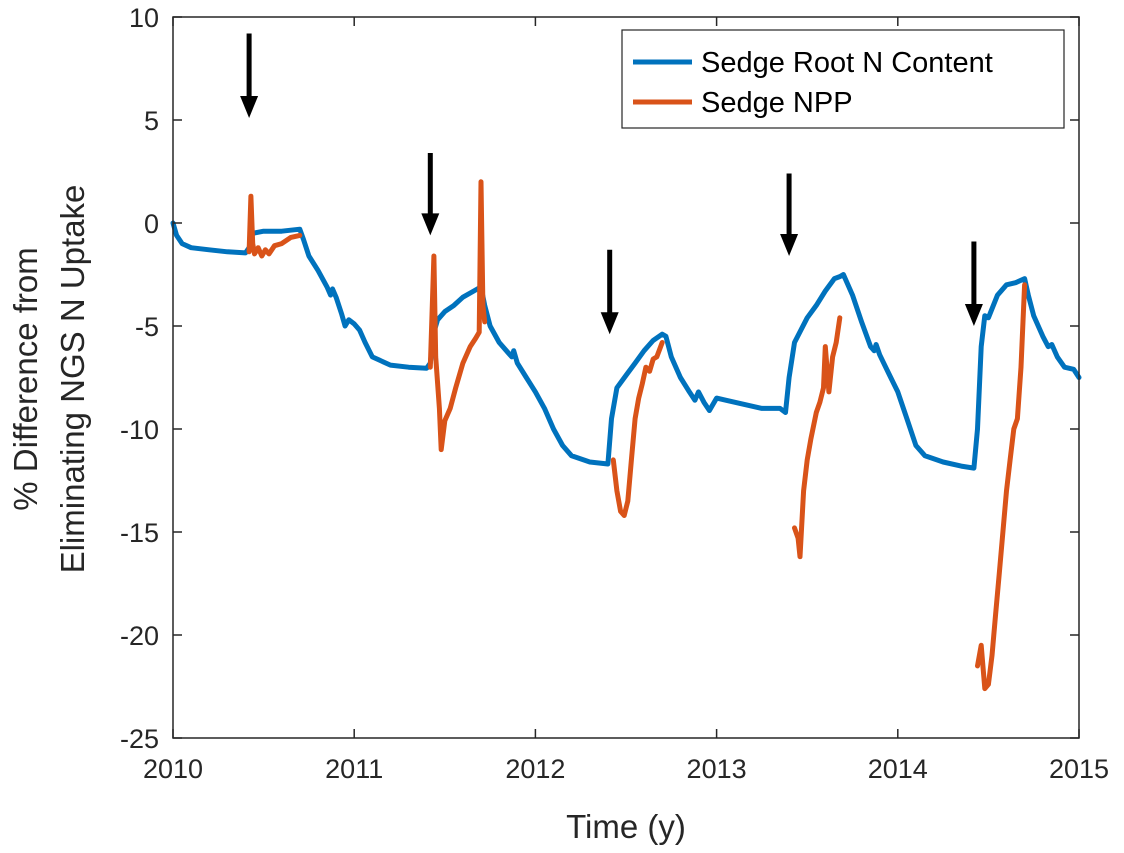  I want to click on legend-label-root-n: Sedge Root N Content, so click(847, 63).